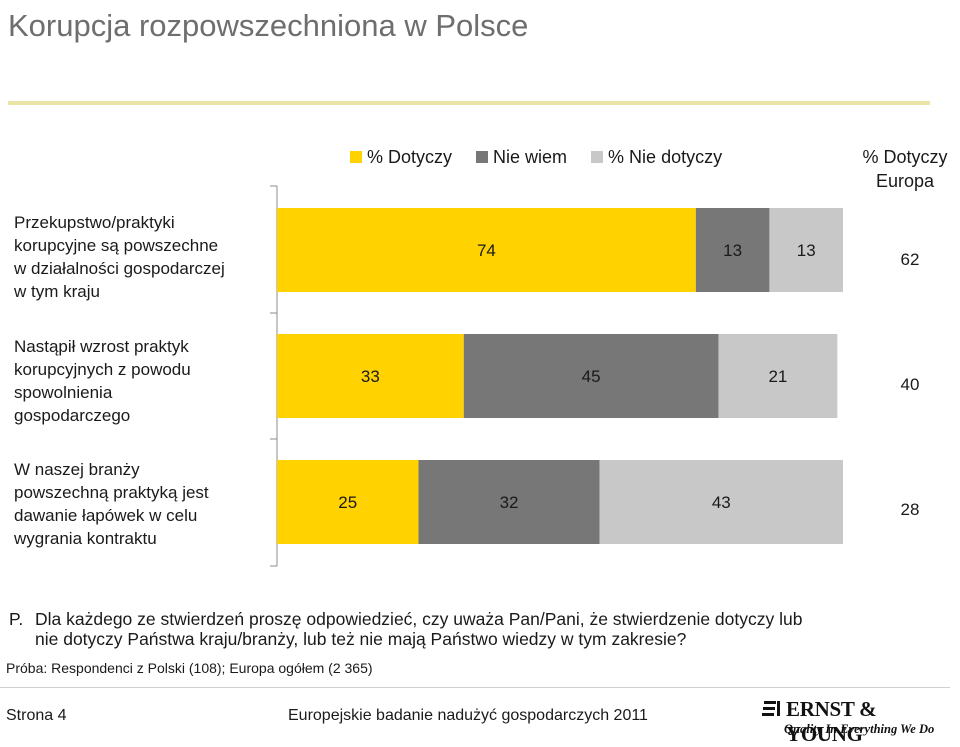 The image size is (960, 747). I want to click on row-label-line: Przekupstwo/praktyki, so click(94, 222).